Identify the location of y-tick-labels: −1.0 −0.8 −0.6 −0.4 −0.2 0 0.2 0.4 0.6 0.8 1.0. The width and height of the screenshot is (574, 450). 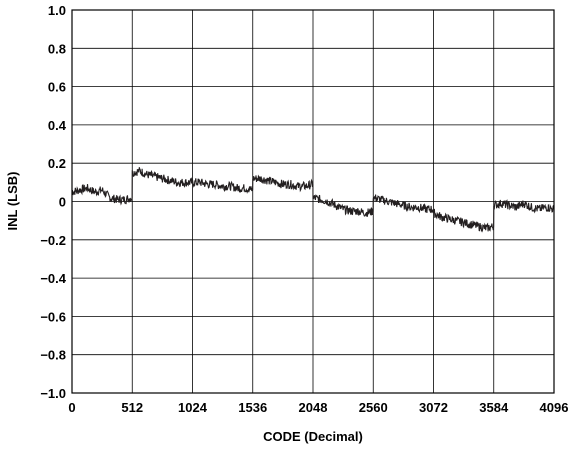
(53, 202).